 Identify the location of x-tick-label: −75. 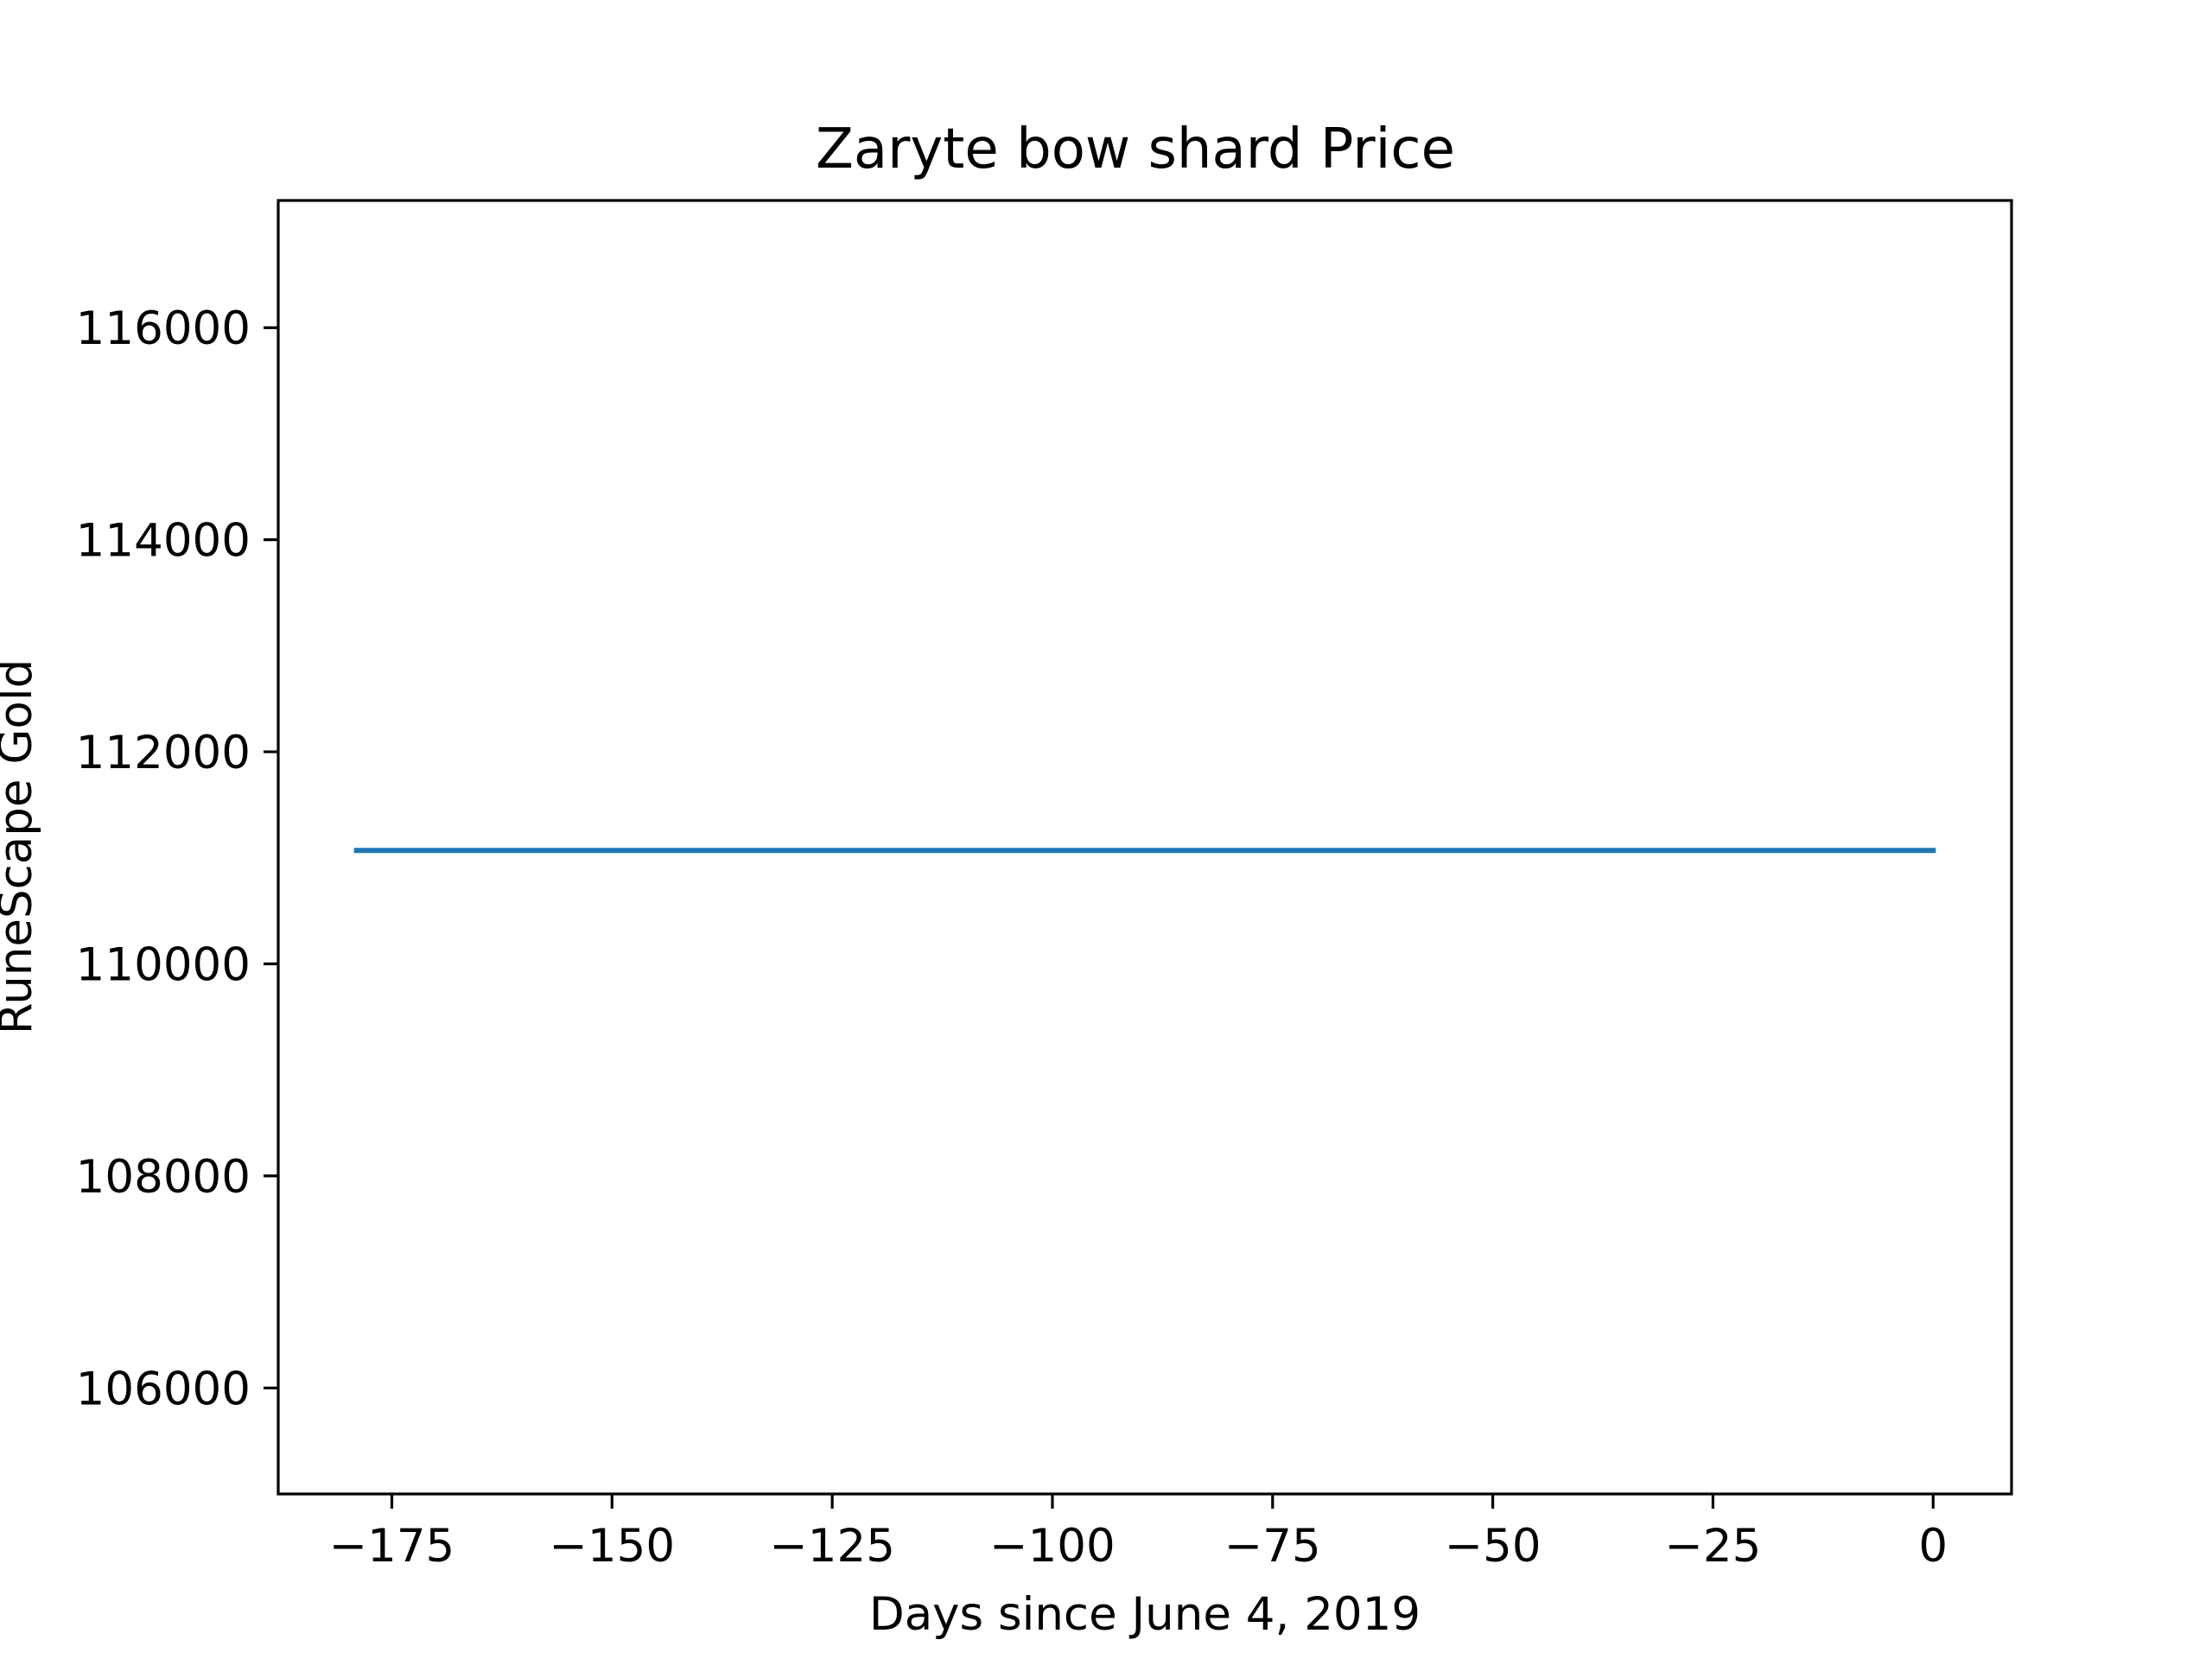
(1272, 1546).